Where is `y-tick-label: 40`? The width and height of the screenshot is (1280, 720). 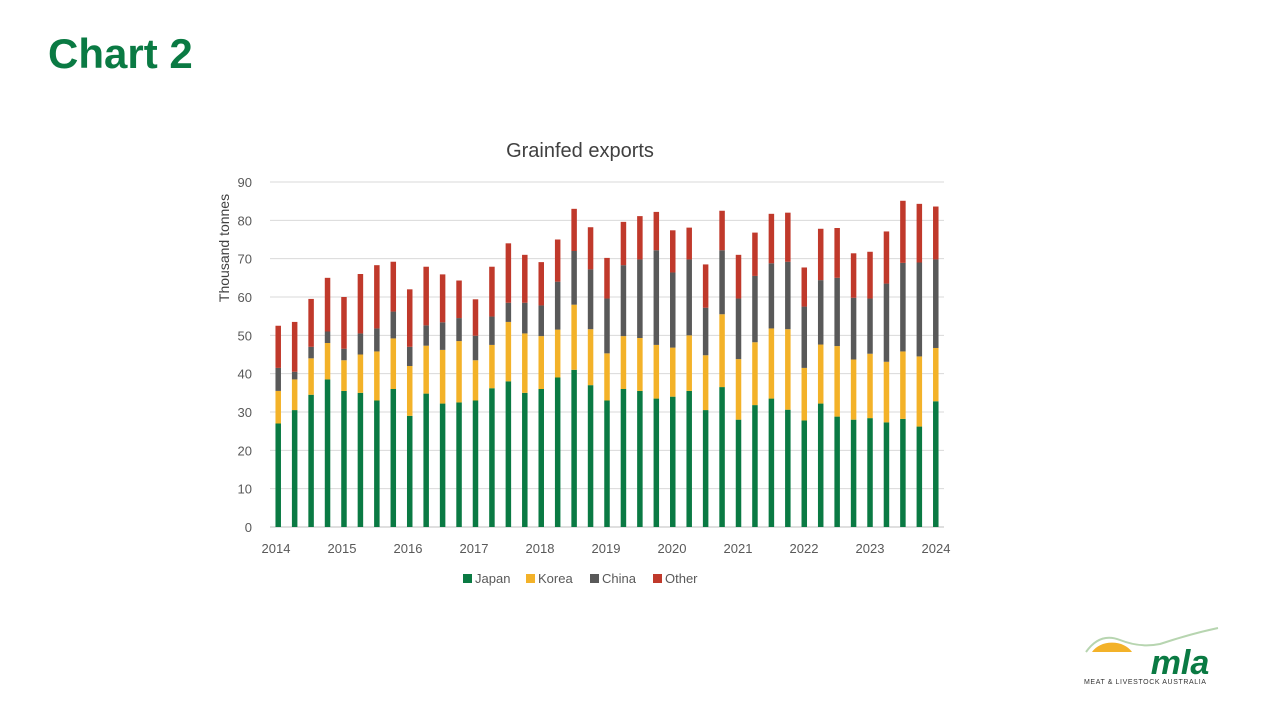
y-tick-label: 40 is located at coordinates (245, 374).